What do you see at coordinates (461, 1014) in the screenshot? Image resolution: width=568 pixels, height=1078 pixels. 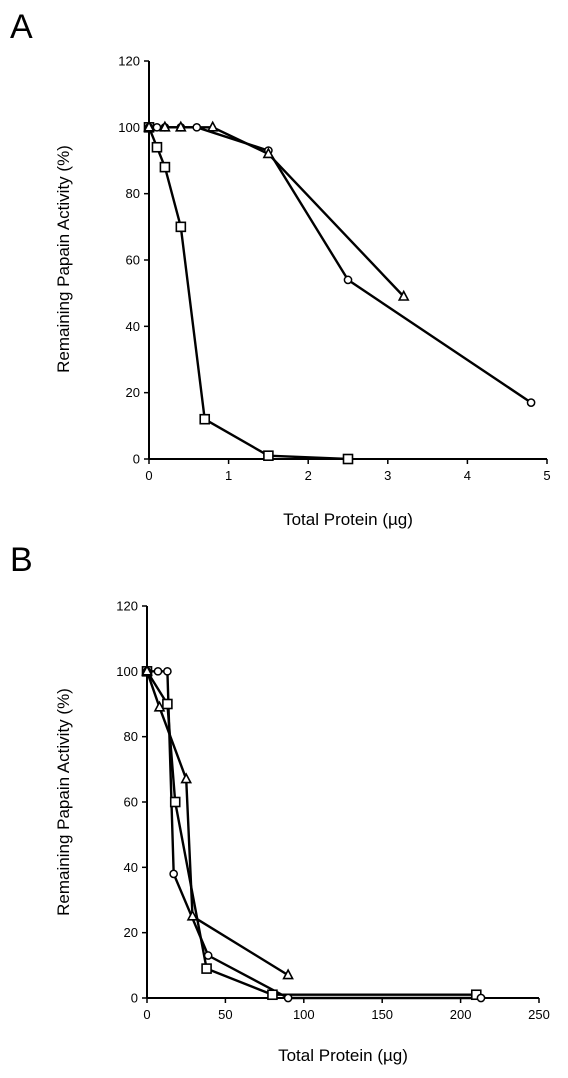 I see `x-tick-label: 200` at bounding box center [461, 1014].